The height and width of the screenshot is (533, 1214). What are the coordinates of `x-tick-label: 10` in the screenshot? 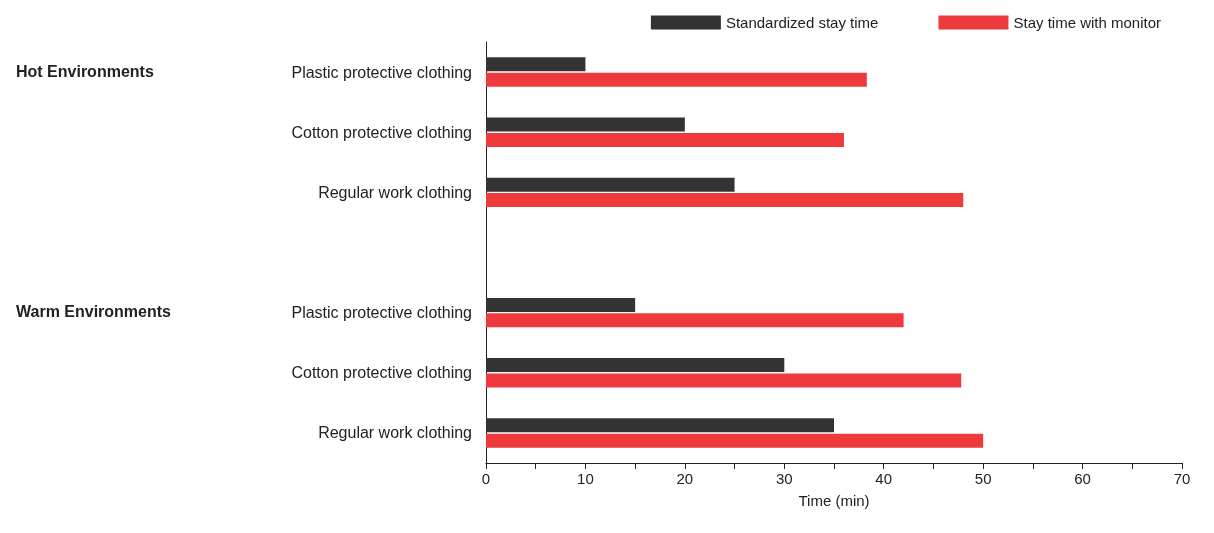 It's located at (585, 478).